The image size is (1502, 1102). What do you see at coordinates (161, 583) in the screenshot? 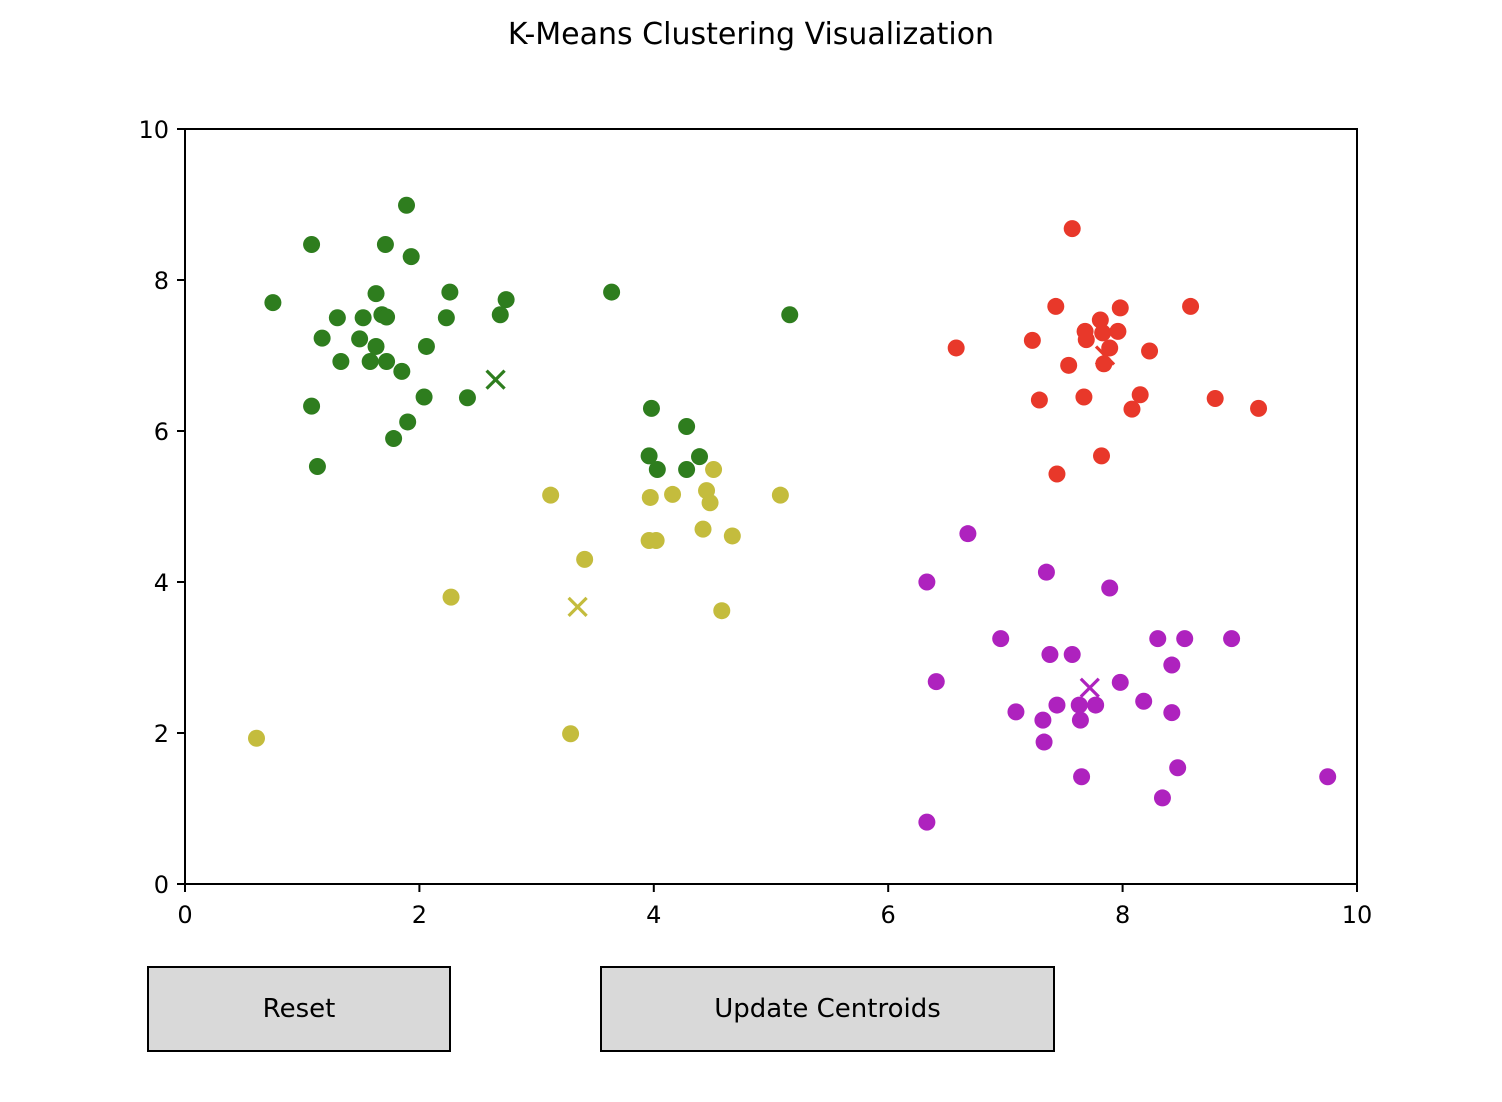
I see `y-tick-label: 4` at bounding box center [161, 583].